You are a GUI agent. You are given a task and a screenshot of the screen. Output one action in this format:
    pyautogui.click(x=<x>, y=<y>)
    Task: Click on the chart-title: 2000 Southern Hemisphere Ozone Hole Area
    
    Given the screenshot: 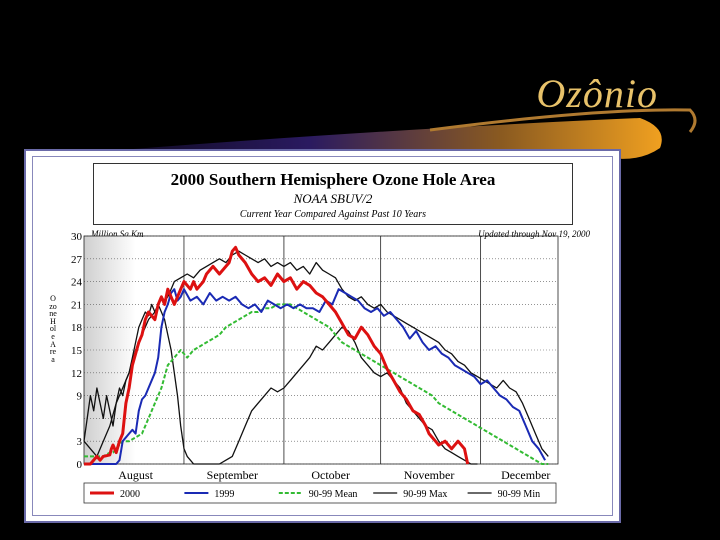 What is the action you would take?
    pyautogui.click(x=333, y=179)
    